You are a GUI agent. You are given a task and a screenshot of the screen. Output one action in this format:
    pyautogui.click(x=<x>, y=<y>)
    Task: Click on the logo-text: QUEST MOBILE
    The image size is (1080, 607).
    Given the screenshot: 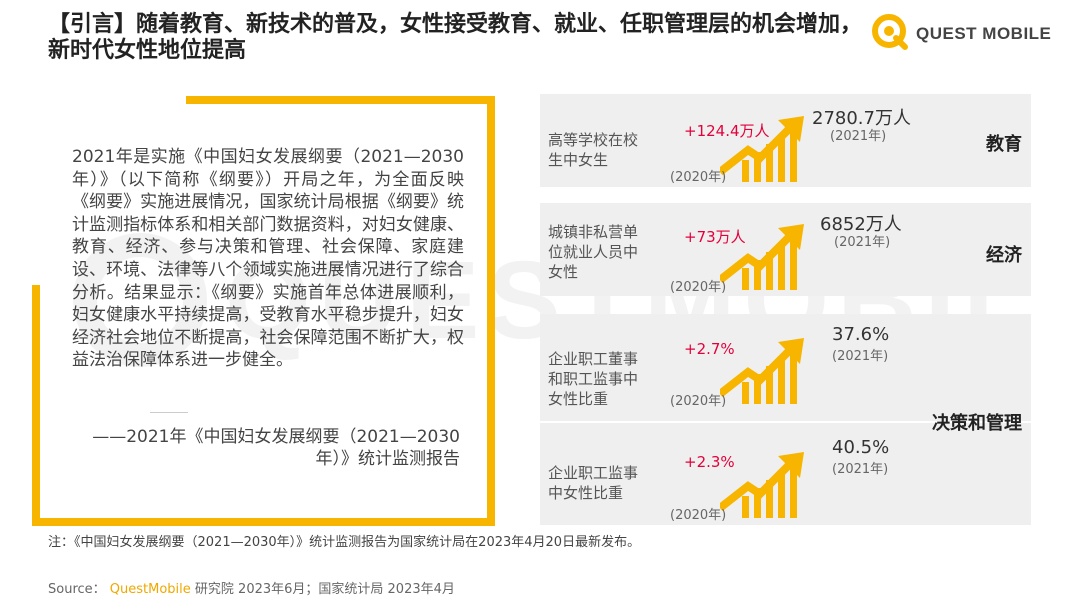 What is the action you would take?
    pyautogui.click(x=984, y=33)
    